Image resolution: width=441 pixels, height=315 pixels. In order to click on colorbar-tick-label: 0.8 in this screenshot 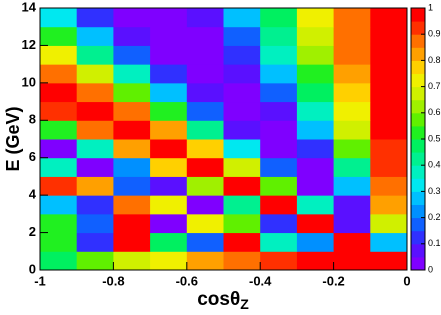, I will do `click(434, 60)`.